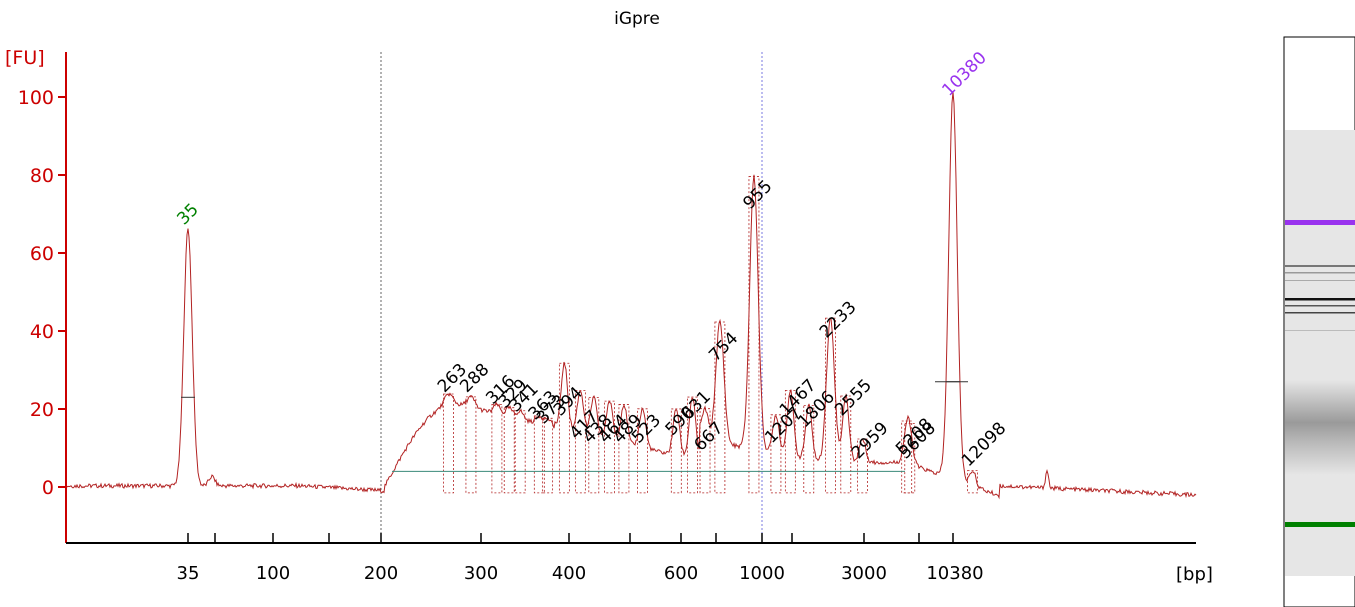 The image size is (1355, 607). What do you see at coordinates (757, 194) in the screenshot?
I see `peak-label: 955` at bounding box center [757, 194].